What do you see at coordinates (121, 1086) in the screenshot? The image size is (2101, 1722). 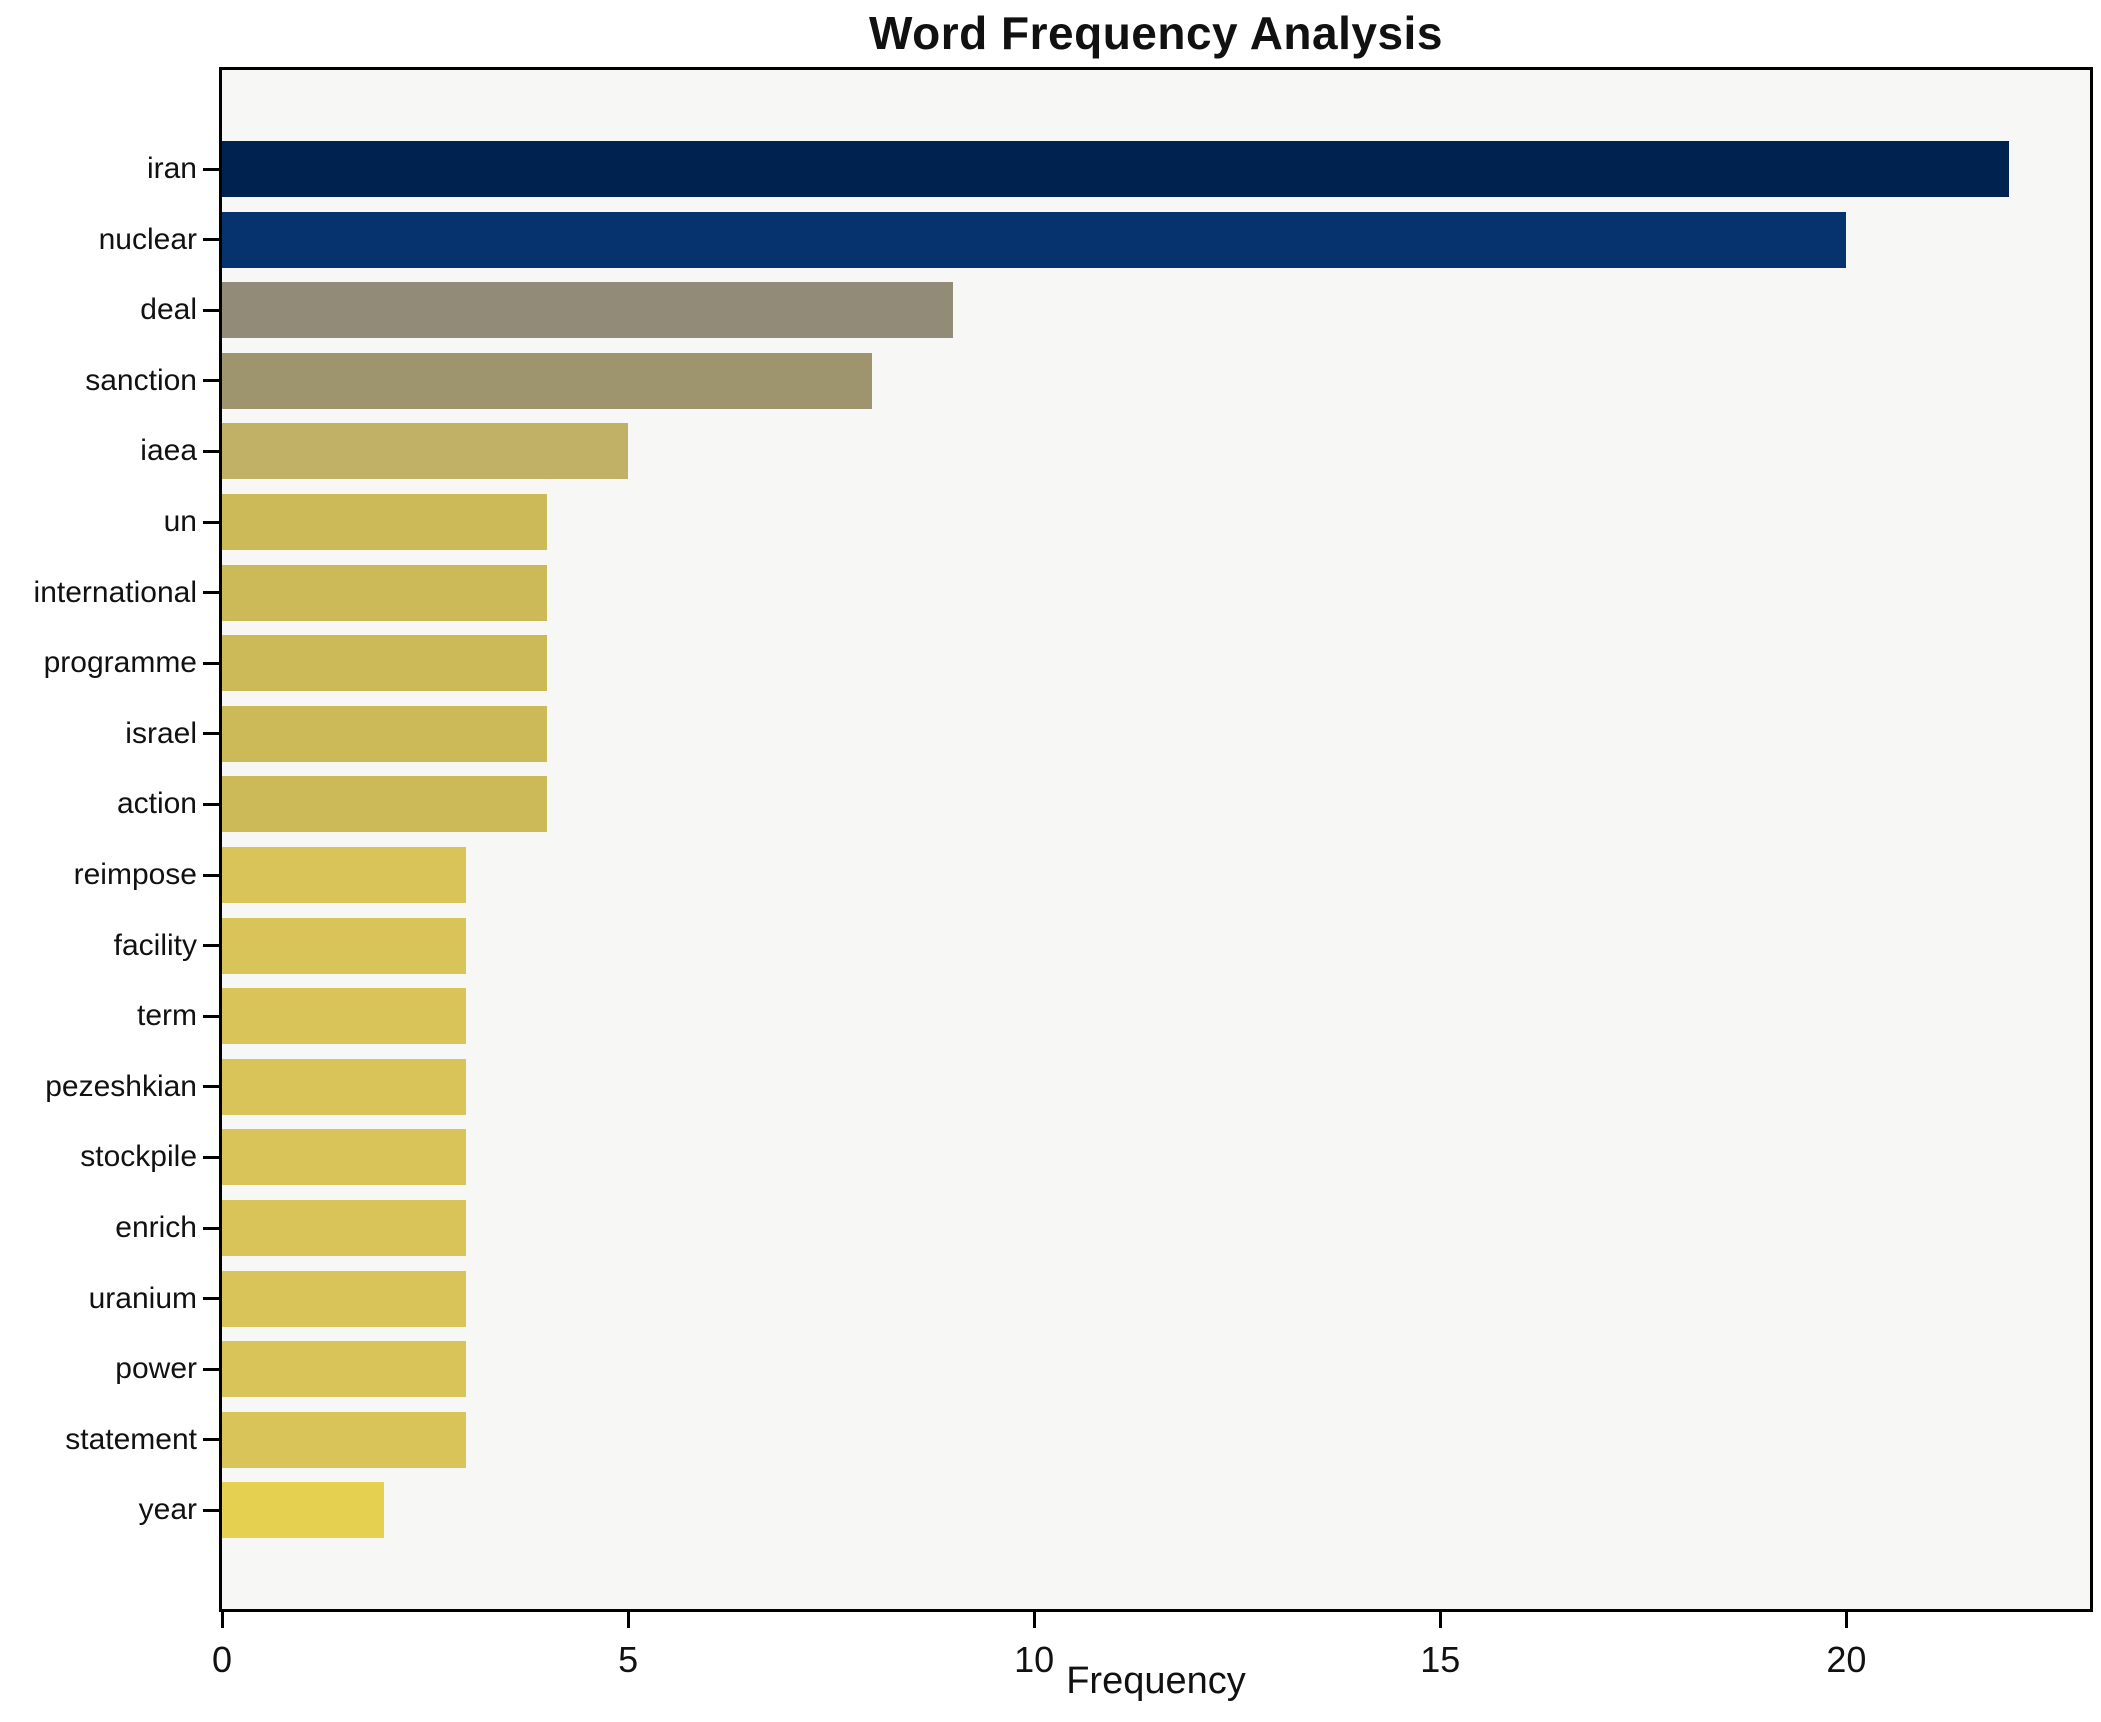 I see `y-tick-label: pezeshkian` at bounding box center [121, 1086].